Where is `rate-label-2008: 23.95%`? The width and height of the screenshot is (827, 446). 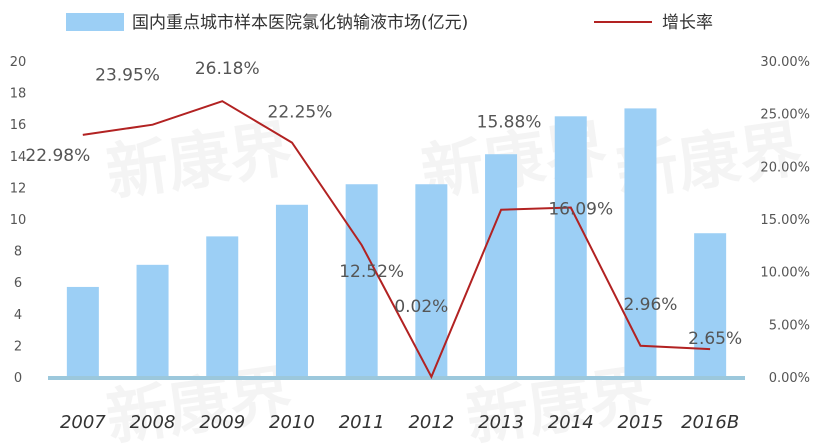
rate-label-2008: 23.95% is located at coordinates (127, 76).